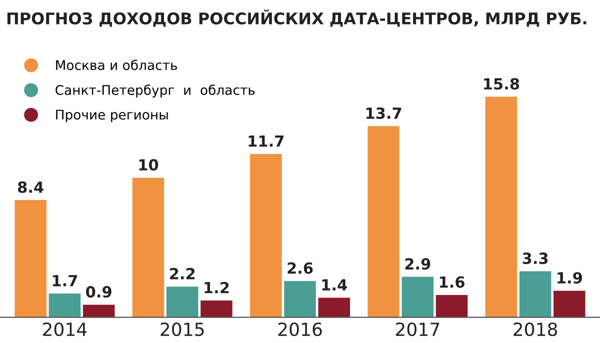 The image size is (600, 343). Describe the element at coordinates (65, 329) in the screenshot. I see `x-tick-label: 2014` at that location.